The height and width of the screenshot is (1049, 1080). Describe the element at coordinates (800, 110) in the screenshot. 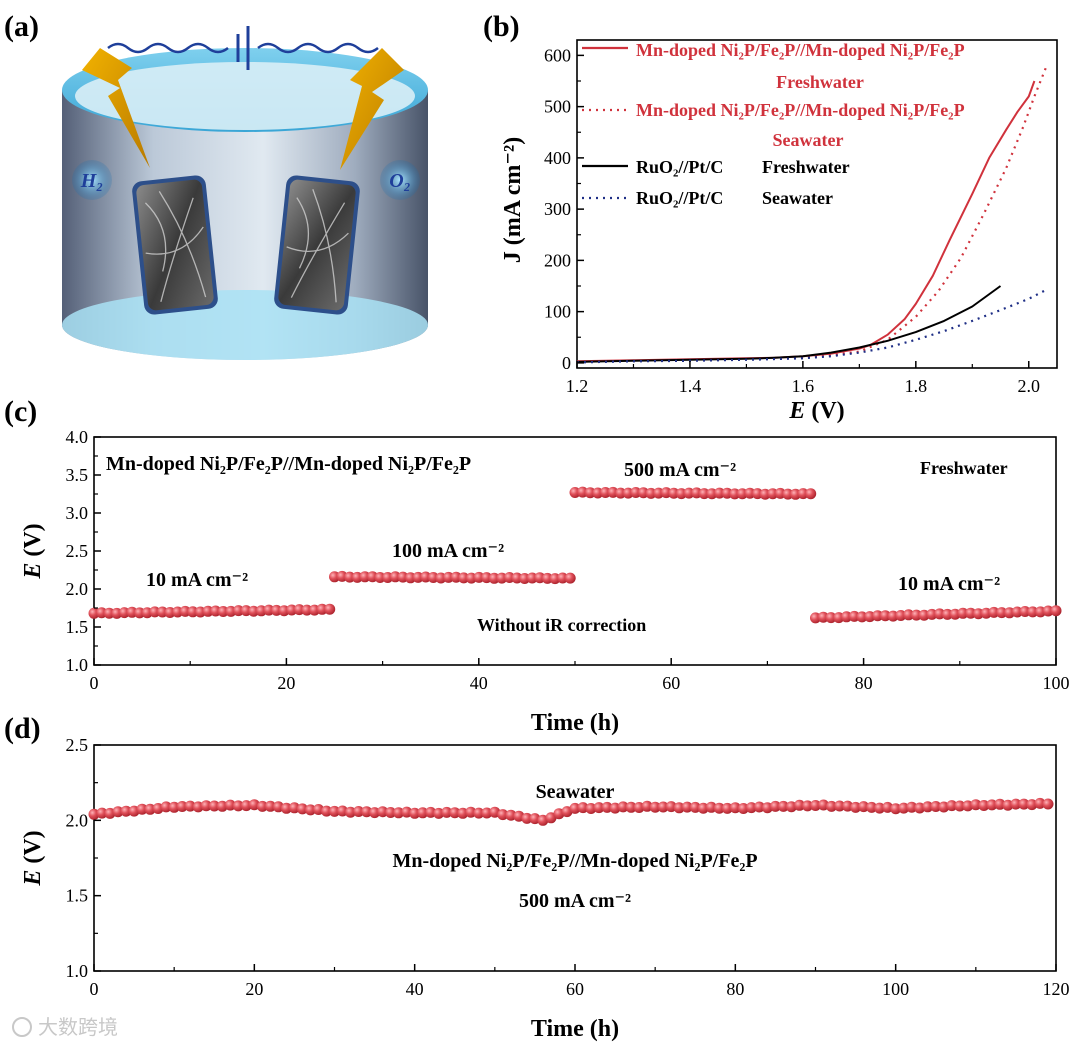

I see `legend-mn-sea-line1: Mn-doped Ni₂P/Fe₂P//Mn-doped Ni₂P/Fe₂P` at that location.